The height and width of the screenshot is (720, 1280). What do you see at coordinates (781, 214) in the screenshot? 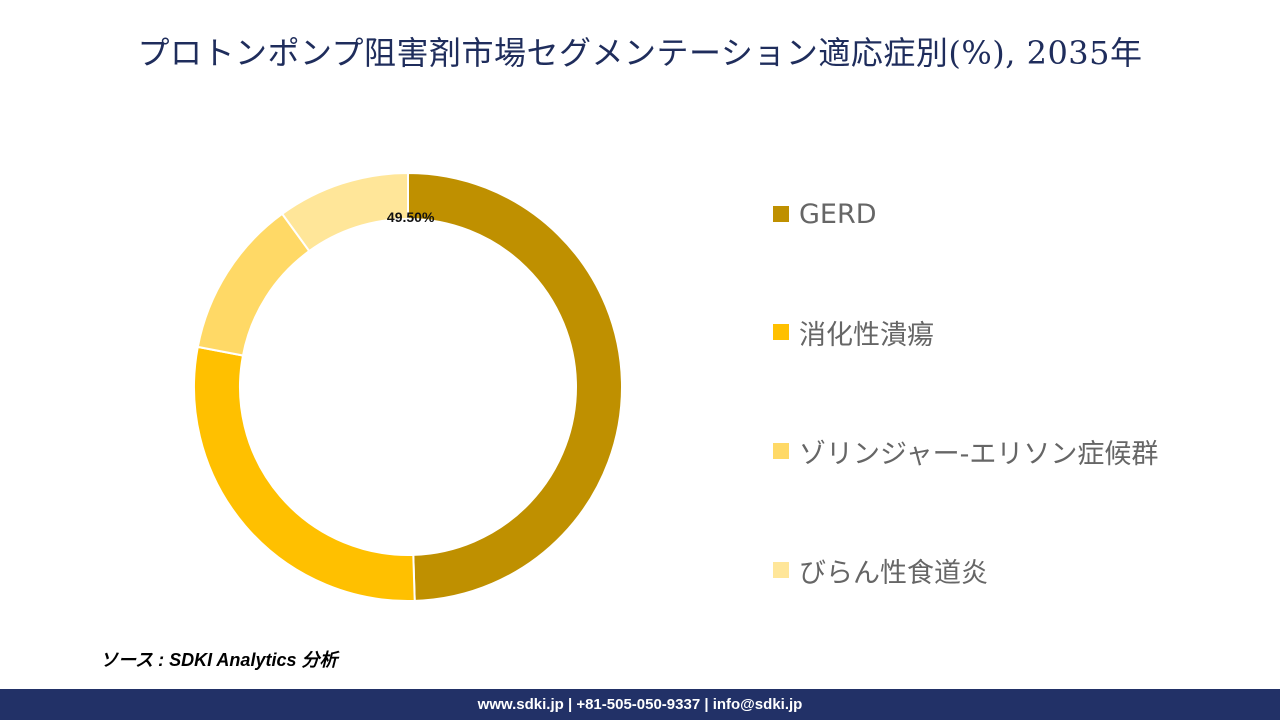
I see `legend-swatch-gerd` at bounding box center [781, 214].